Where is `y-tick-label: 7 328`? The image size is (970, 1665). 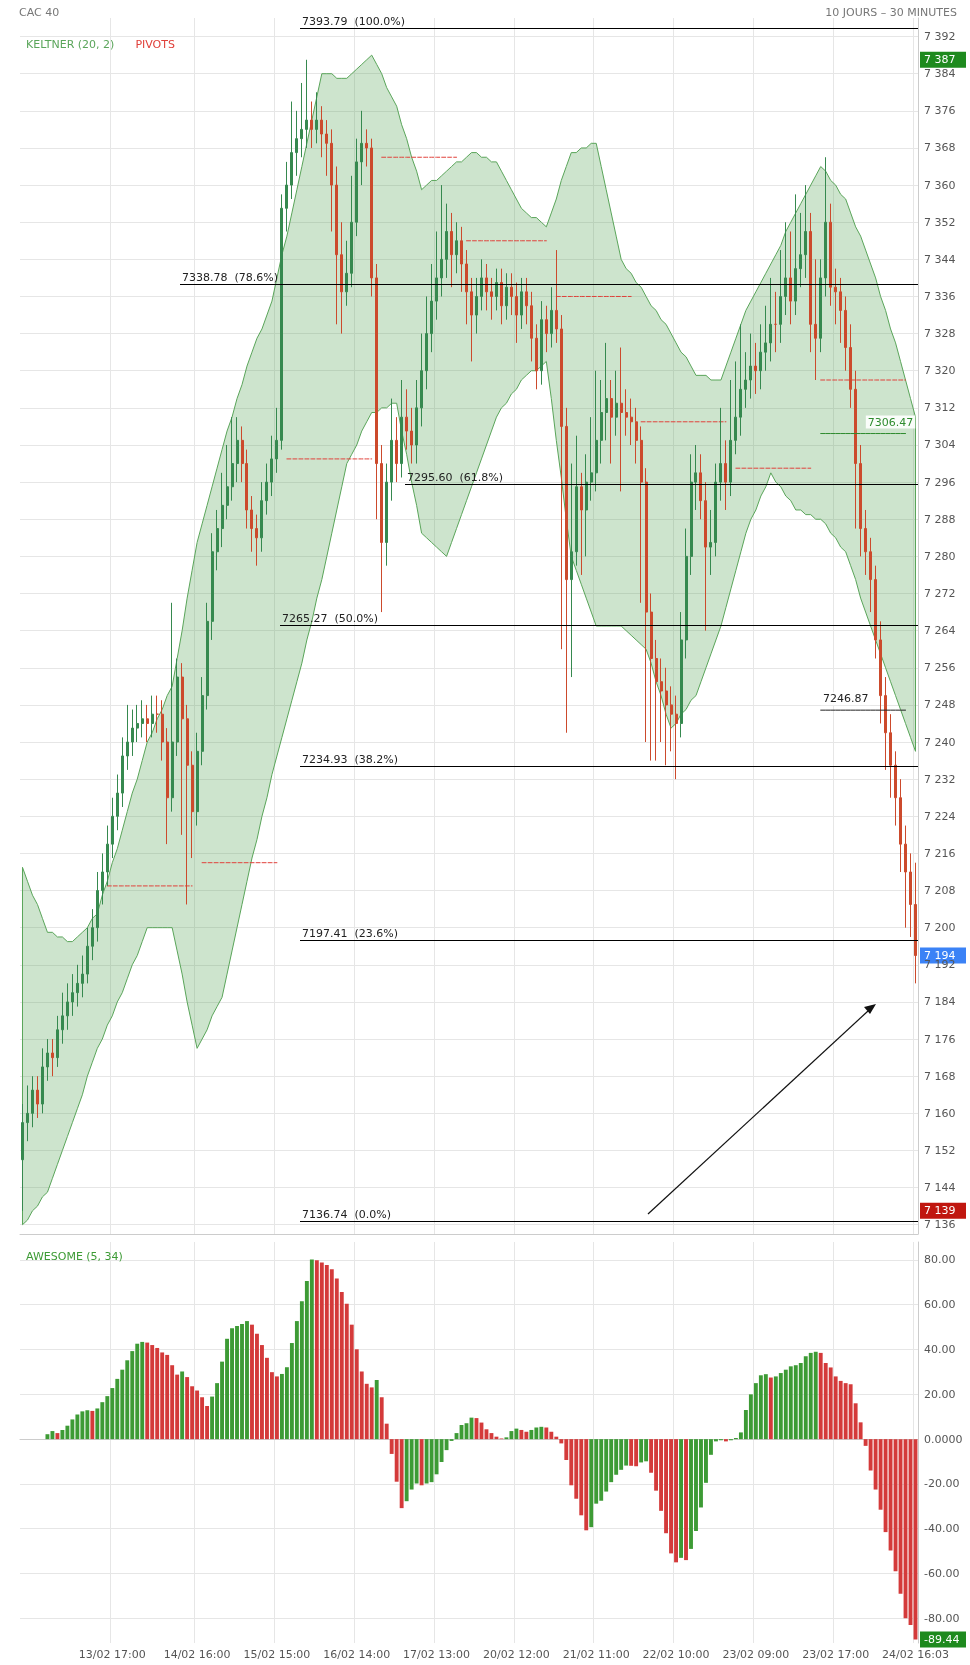
y-tick-label: 7 328 is located at coordinates (940, 334).